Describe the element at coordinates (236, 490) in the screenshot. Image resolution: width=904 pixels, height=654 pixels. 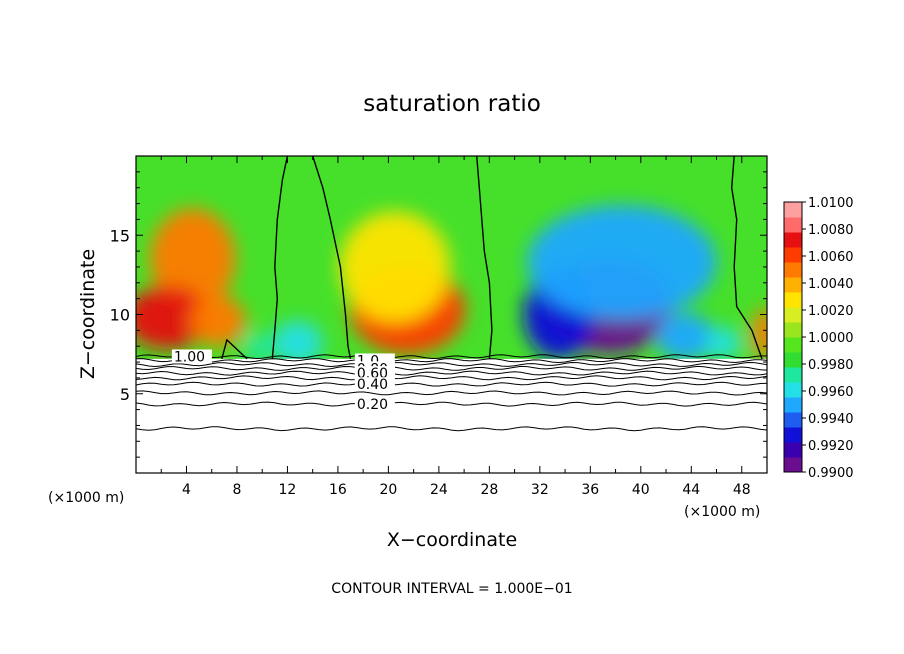
I see `x-tick-label-8: 8` at that location.